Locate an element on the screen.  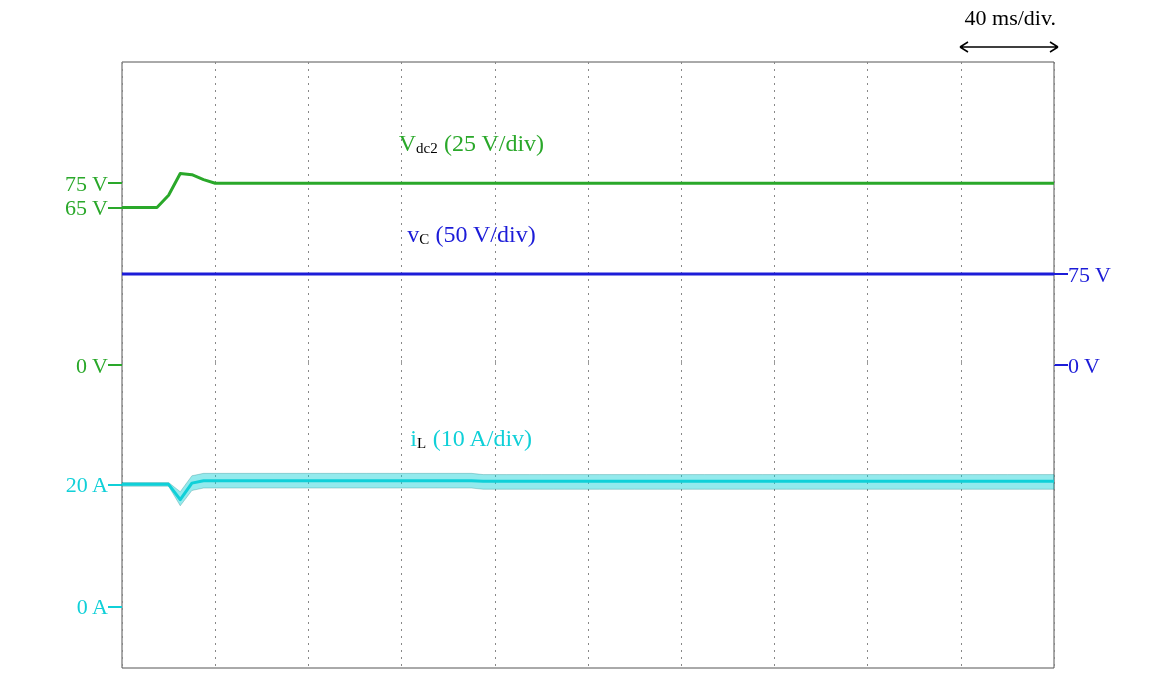
series-label: vC (50 V/div) is located at coordinates (471, 233).